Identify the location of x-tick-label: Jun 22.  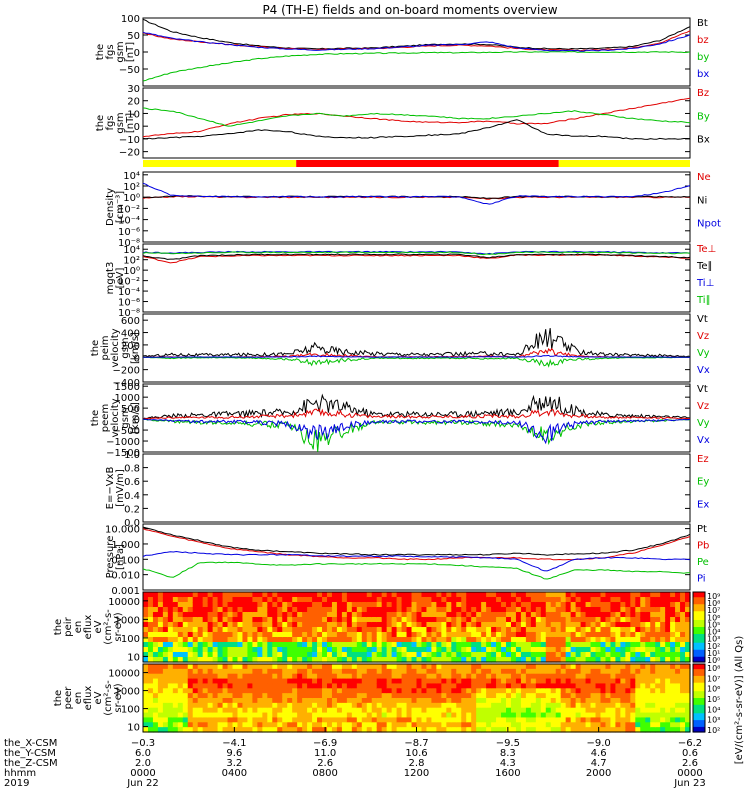
(142, 783).